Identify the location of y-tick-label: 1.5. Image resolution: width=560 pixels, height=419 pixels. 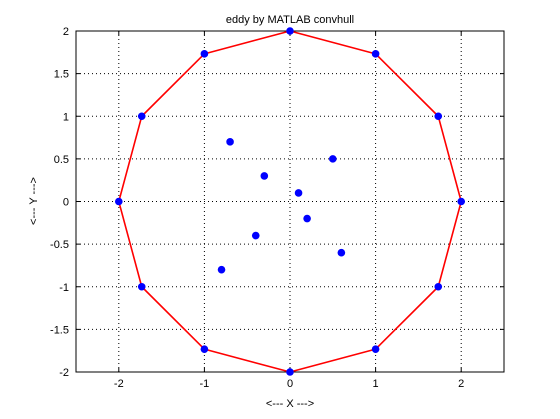
(61, 75).